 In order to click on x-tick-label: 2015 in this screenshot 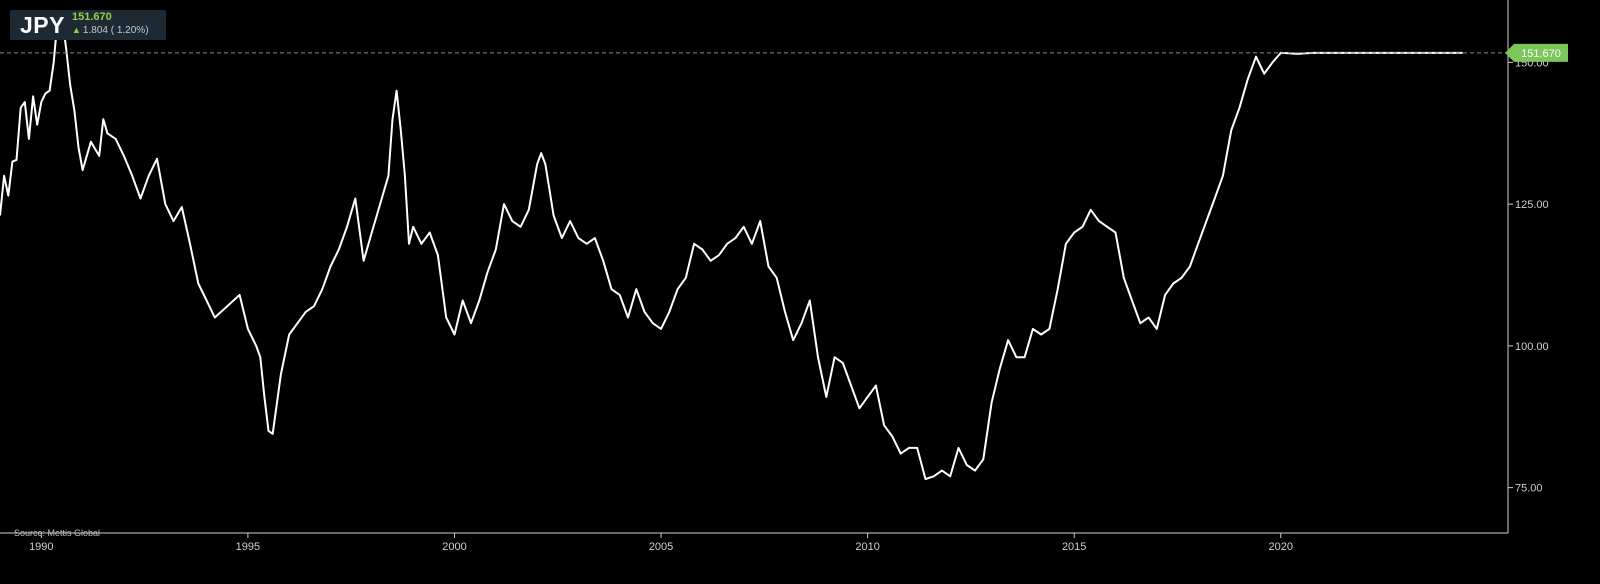, I will do `click(1074, 547)`.